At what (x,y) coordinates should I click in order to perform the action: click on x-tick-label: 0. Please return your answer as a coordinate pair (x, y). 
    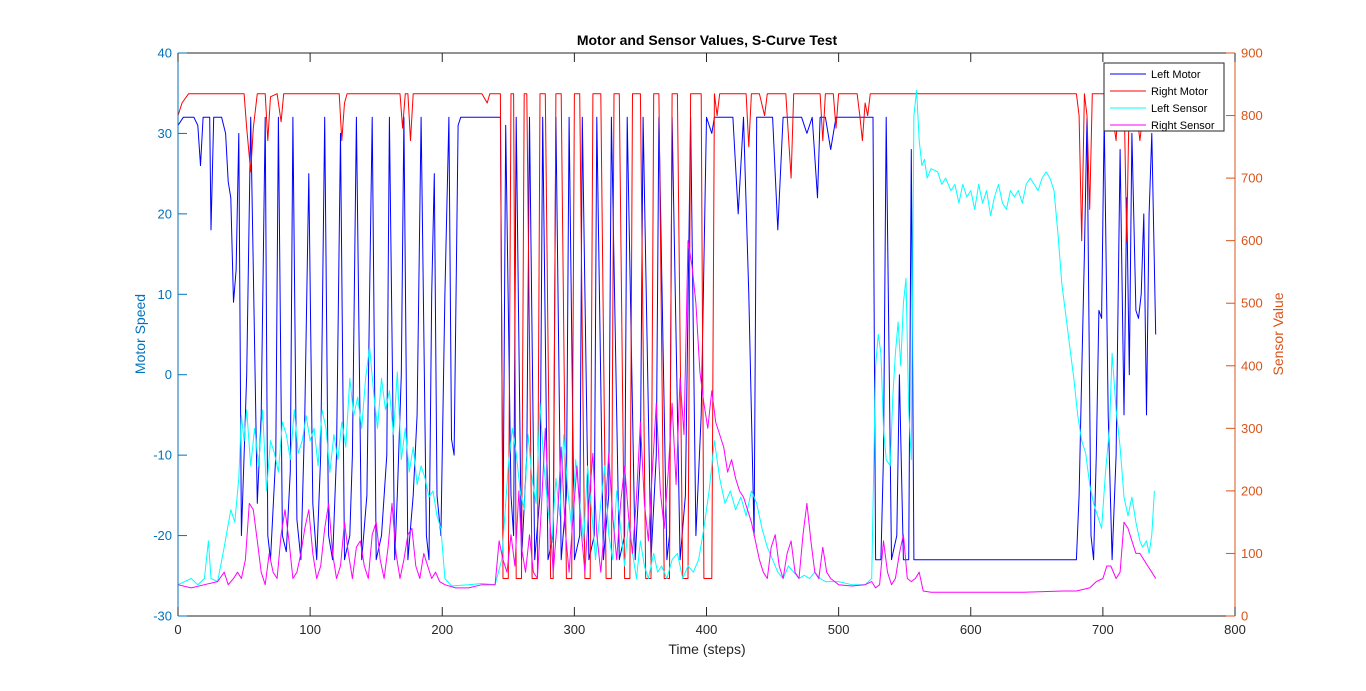
    Looking at the image, I should click on (177, 629).